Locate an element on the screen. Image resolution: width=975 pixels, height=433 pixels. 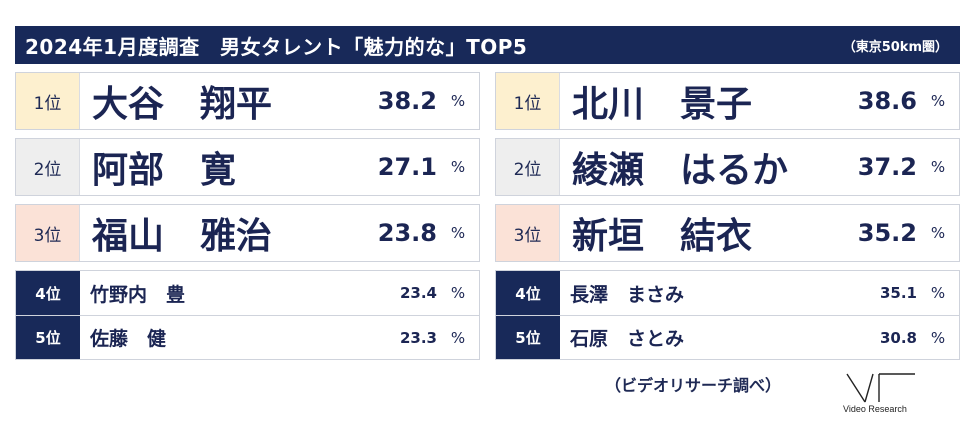
lower-ranks: 4位 竹野内 豊 23.4 % 5位 佐藤 健 23.3 % is located at coordinates (247, 315).